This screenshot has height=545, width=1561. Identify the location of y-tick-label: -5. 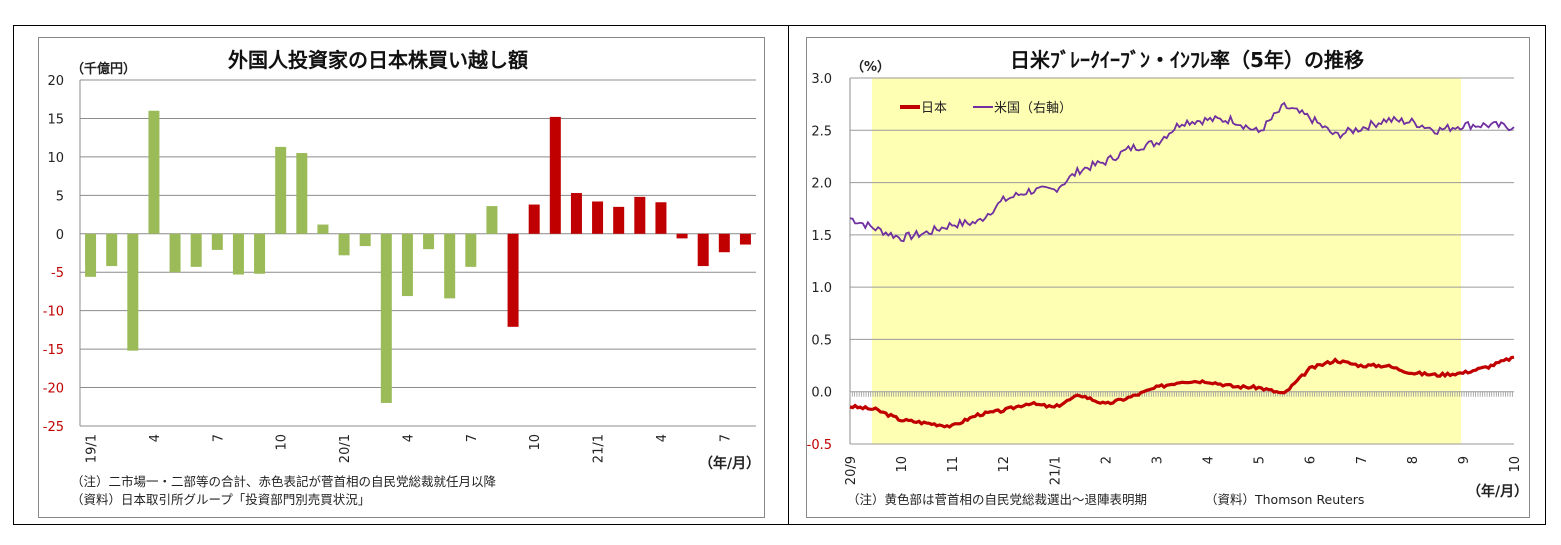
(57, 273).